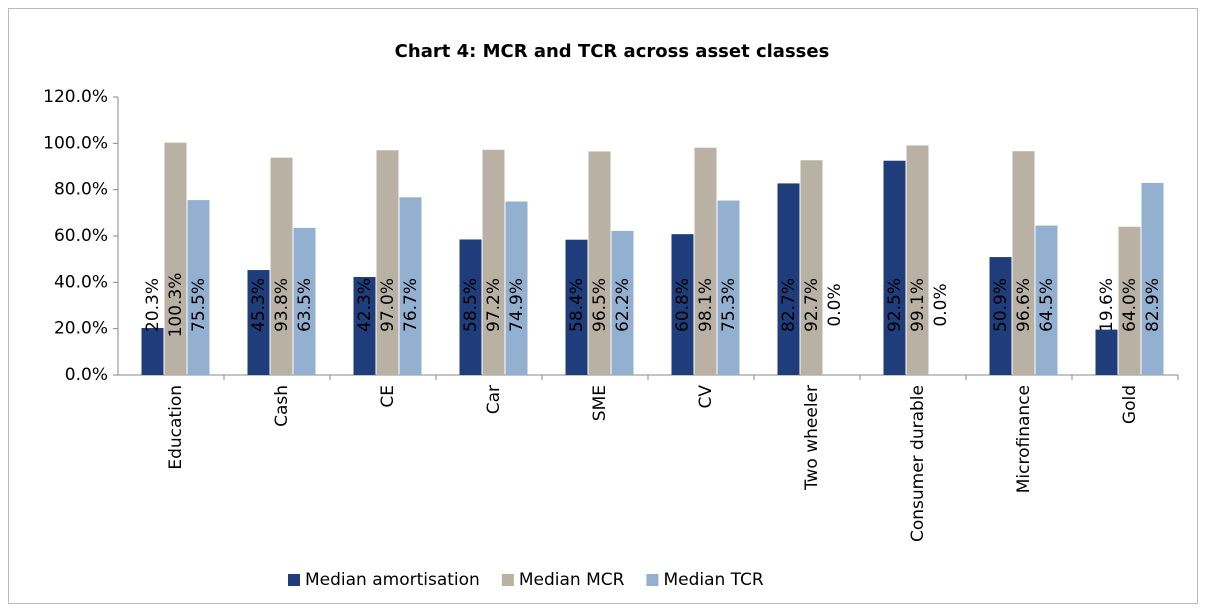  What do you see at coordinates (81, 282) in the screenshot?
I see `y-tick-label: 40.0%` at bounding box center [81, 282].